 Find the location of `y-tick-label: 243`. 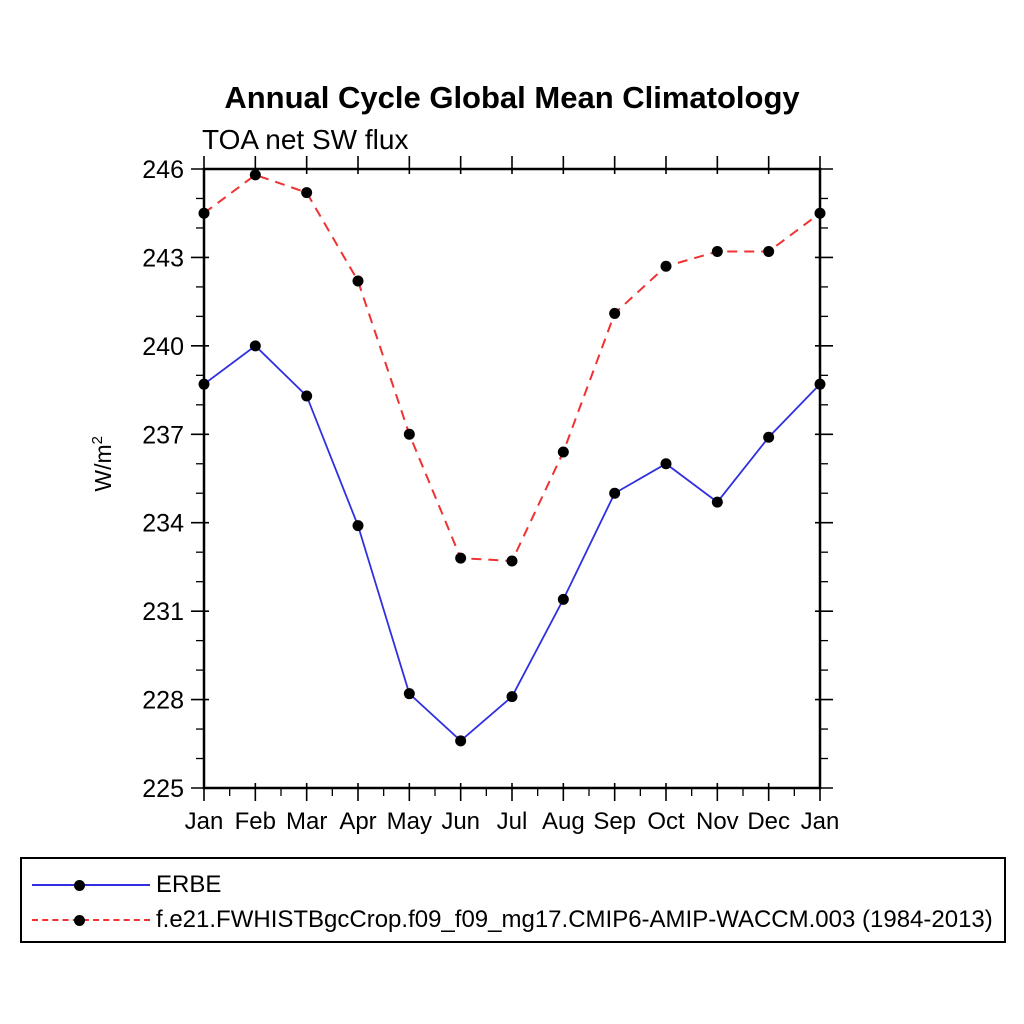

y-tick-label: 243 is located at coordinates (163, 258).